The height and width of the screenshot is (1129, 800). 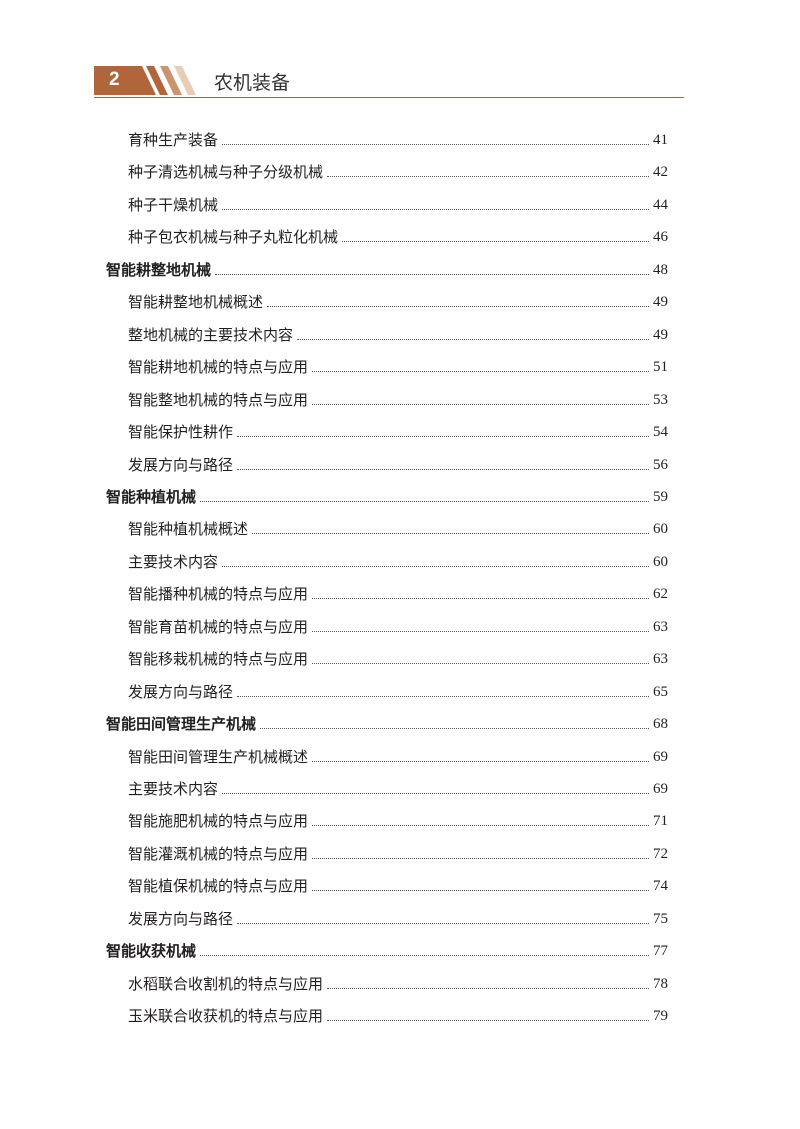 What do you see at coordinates (173, 789) in the screenshot?
I see `toc-entry-title: 主要技术内容` at bounding box center [173, 789].